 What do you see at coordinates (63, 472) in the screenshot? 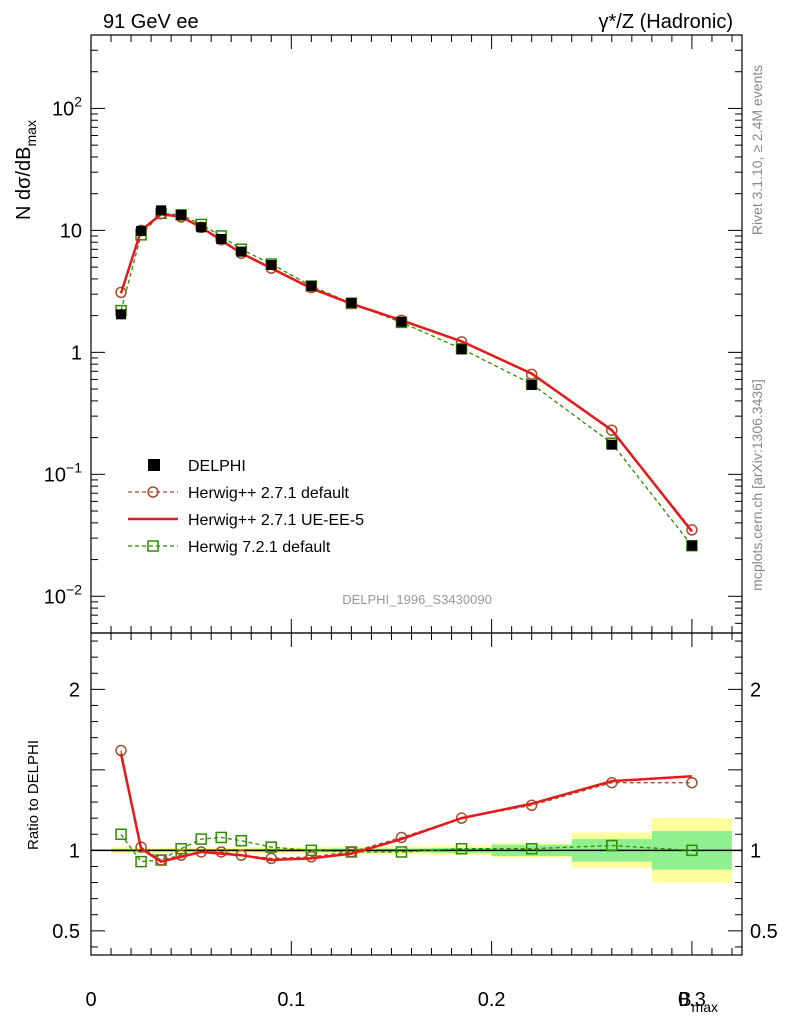
I see `y-tick-label: 10⁻¹` at bounding box center [63, 472].